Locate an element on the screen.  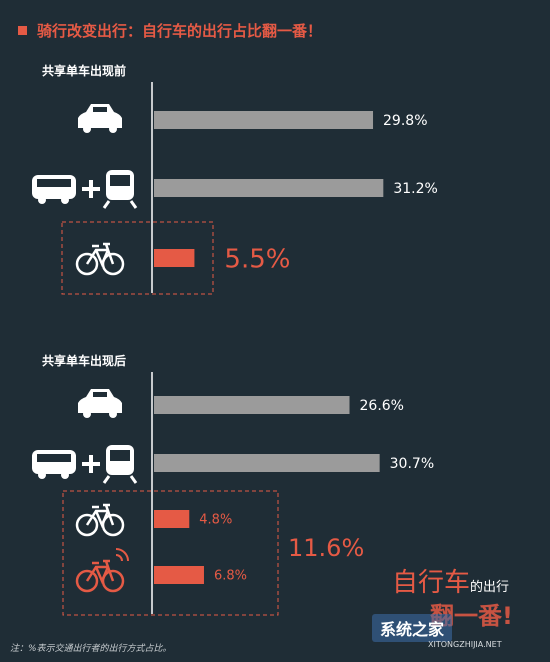
data-label: 26.6% is located at coordinates (382, 406).